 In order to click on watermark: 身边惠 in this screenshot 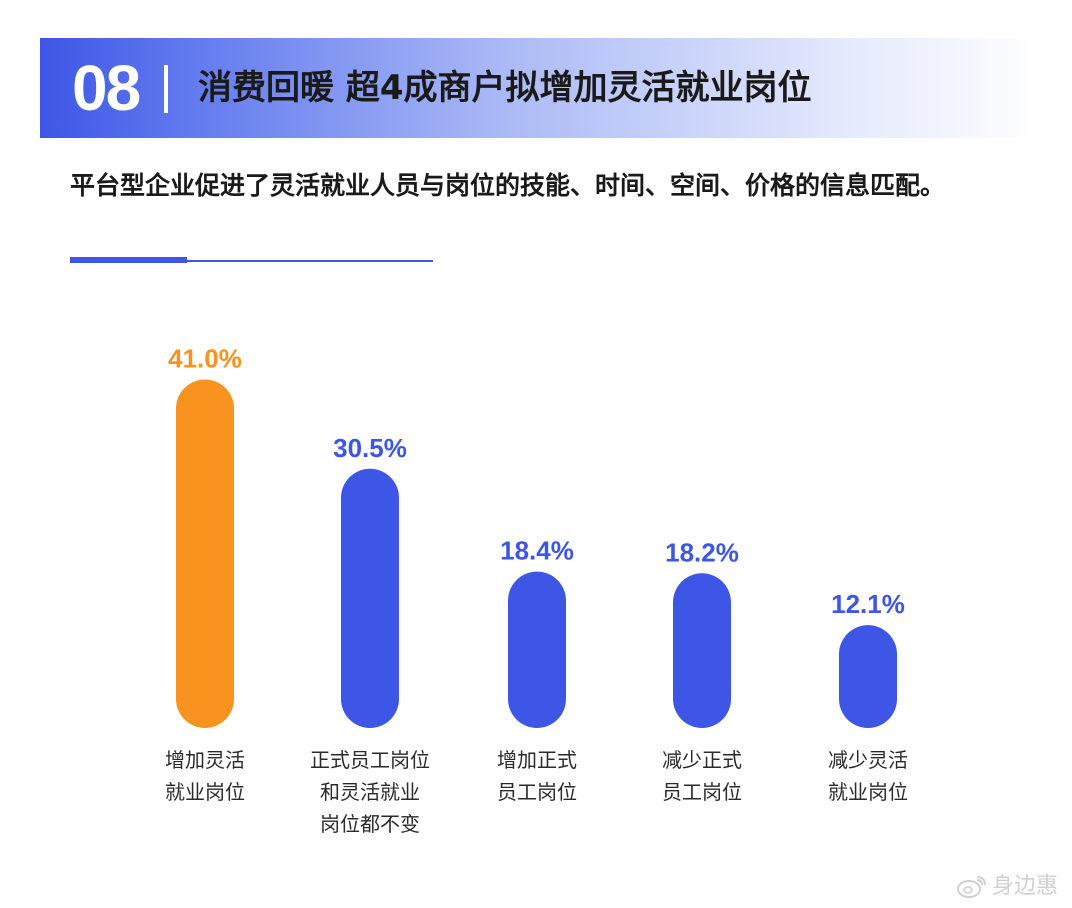, I will do `click(1007, 884)`.